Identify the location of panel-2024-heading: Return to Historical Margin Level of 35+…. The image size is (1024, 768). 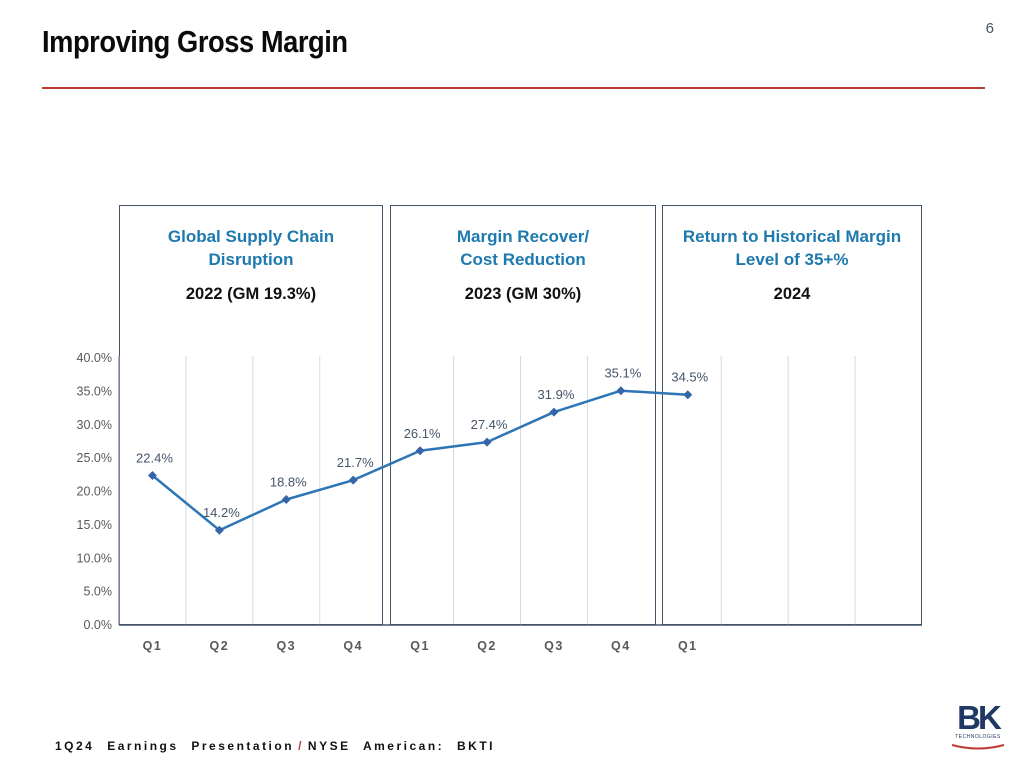
(792, 249).